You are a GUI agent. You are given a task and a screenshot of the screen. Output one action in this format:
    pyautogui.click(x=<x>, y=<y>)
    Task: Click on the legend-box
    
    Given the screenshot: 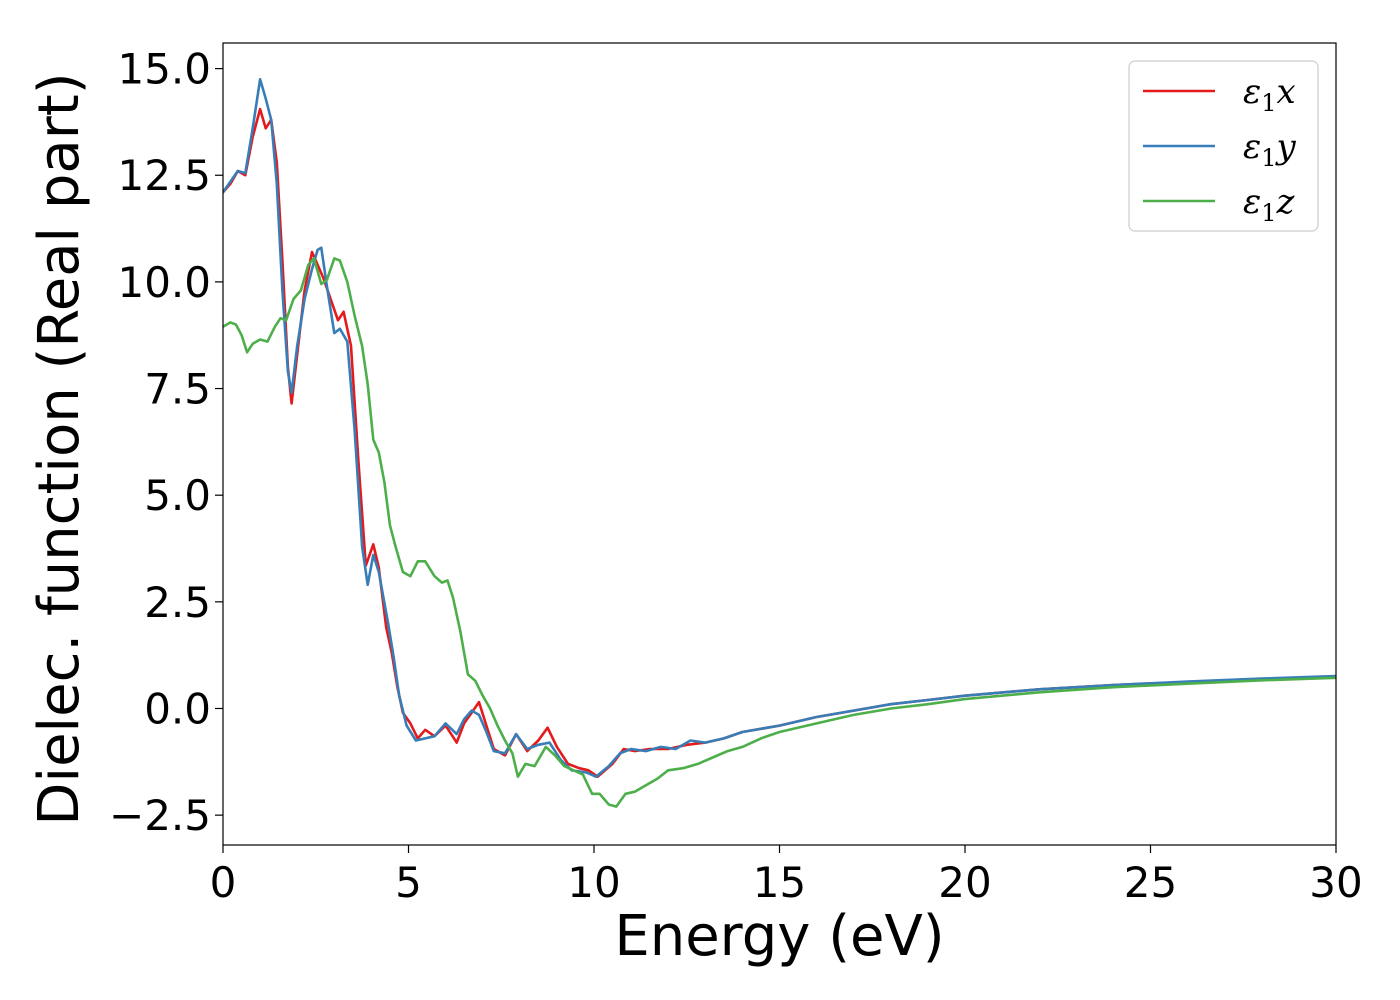 What is the action you would take?
    pyautogui.click(x=1223, y=146)
    